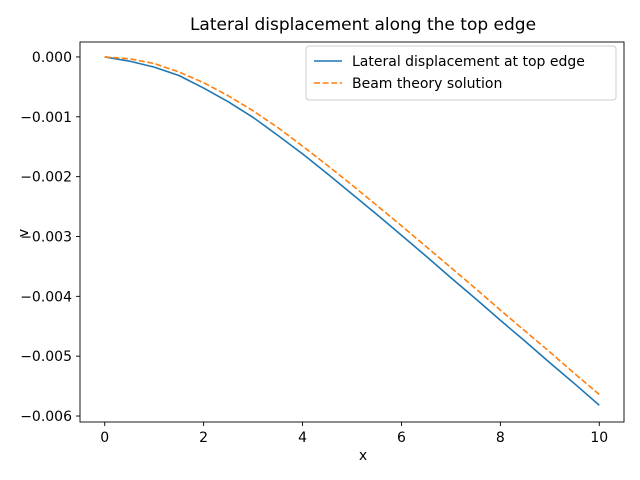 Image resolution: width=640 pixels, height=480 pixels. I want to click on legend-label-1: Beam theory solution, so click(427, 84).